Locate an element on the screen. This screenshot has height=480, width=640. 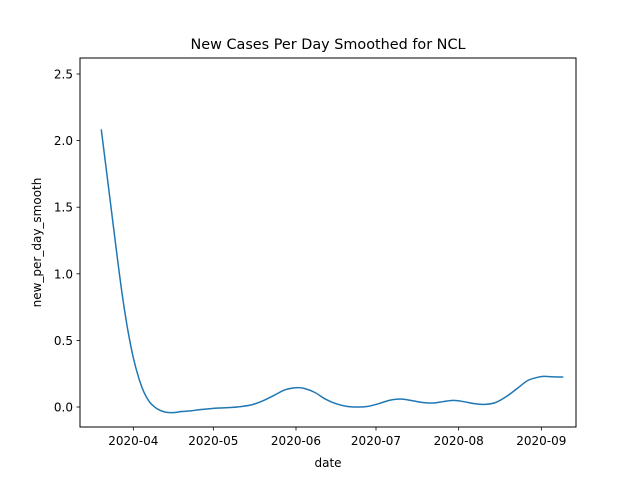
x-tick-label: 2020-06 is located at coordinates (296, 441).